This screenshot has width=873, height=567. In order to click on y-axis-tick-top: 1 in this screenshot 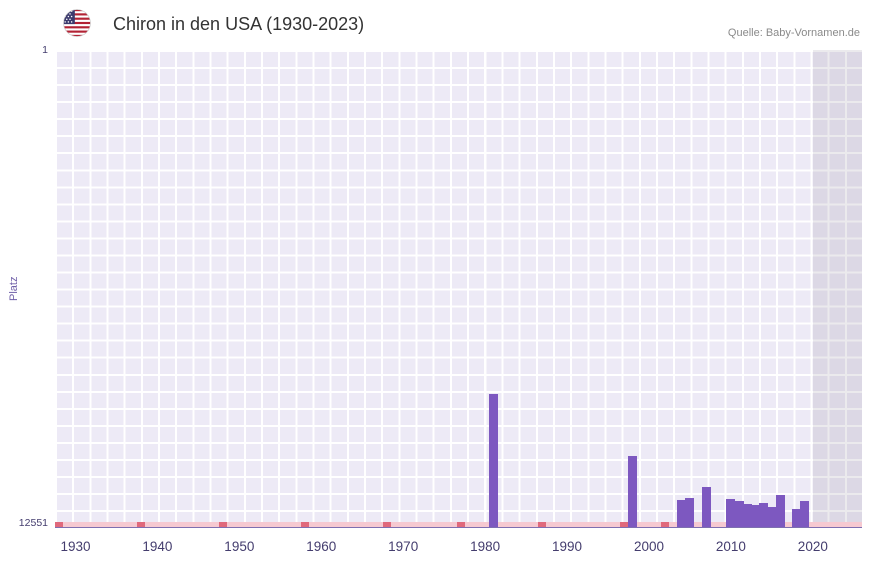, I will do `click(45, 50)`.